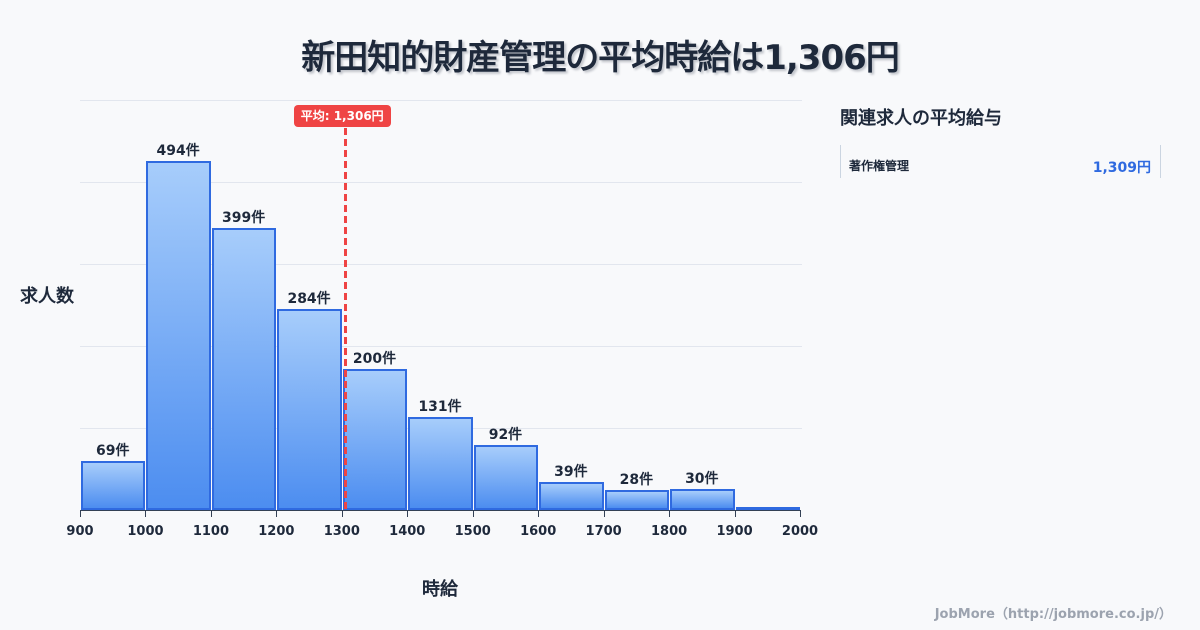  What do you see at coordinates (440, 407) in the screenshot?
I see `bar-value-label: 131件` at bounding box center [440, 407].